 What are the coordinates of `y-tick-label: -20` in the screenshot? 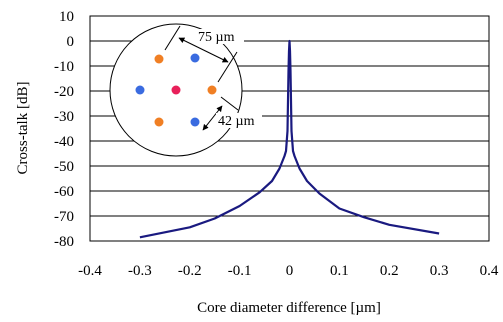 It's located at (64, 92).